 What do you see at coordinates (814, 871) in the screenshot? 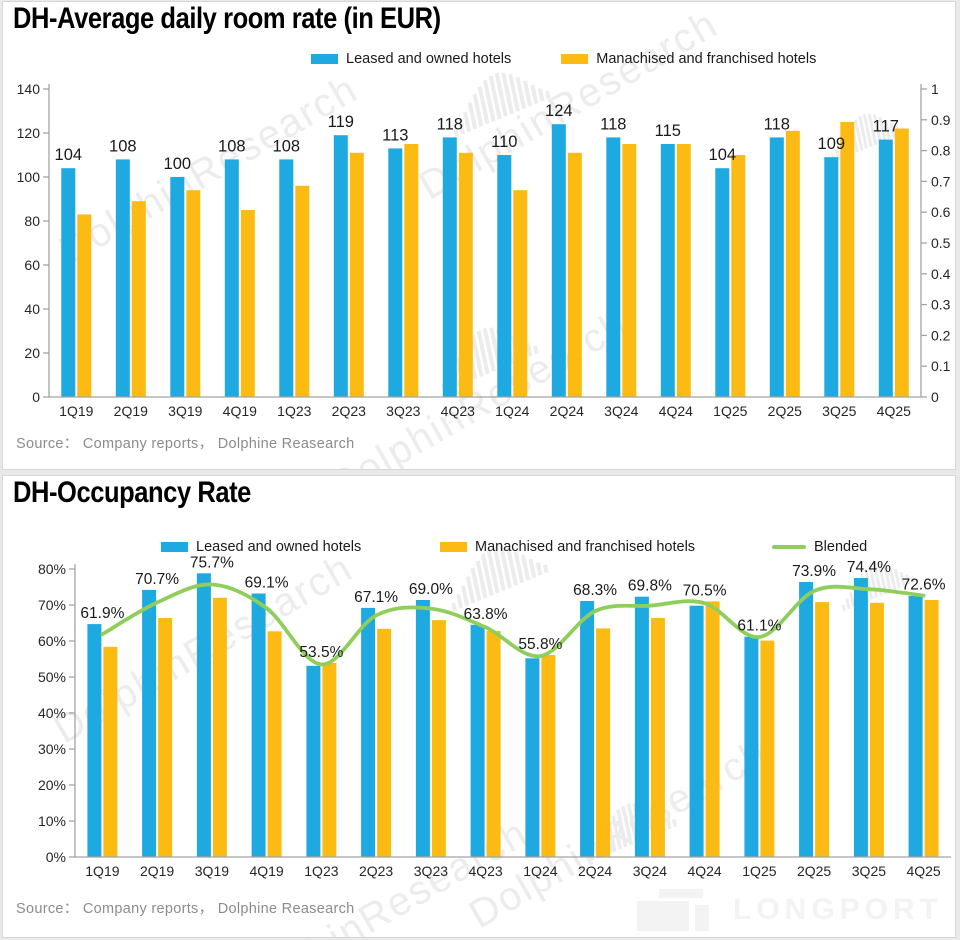
I see `x-axis-label: 2Q25` at bounding box center [814, 871].